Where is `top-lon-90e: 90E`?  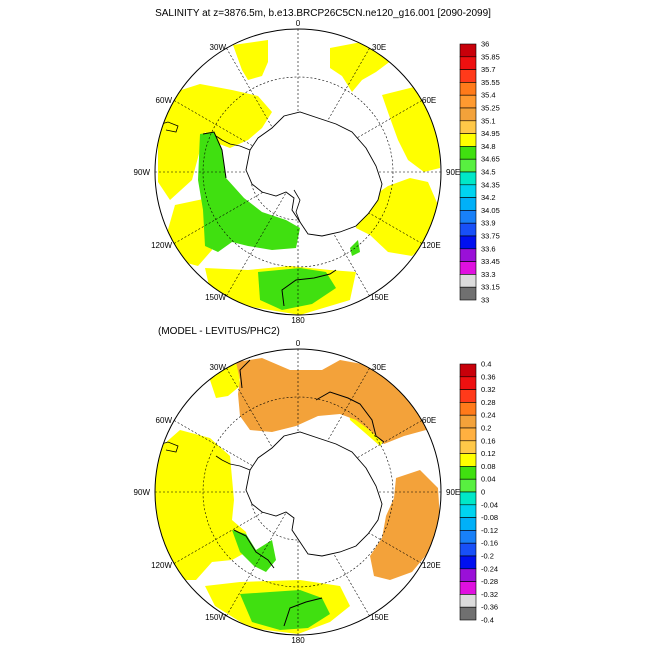 top-lon-90e: 90E is located at coordinates (453, 172).